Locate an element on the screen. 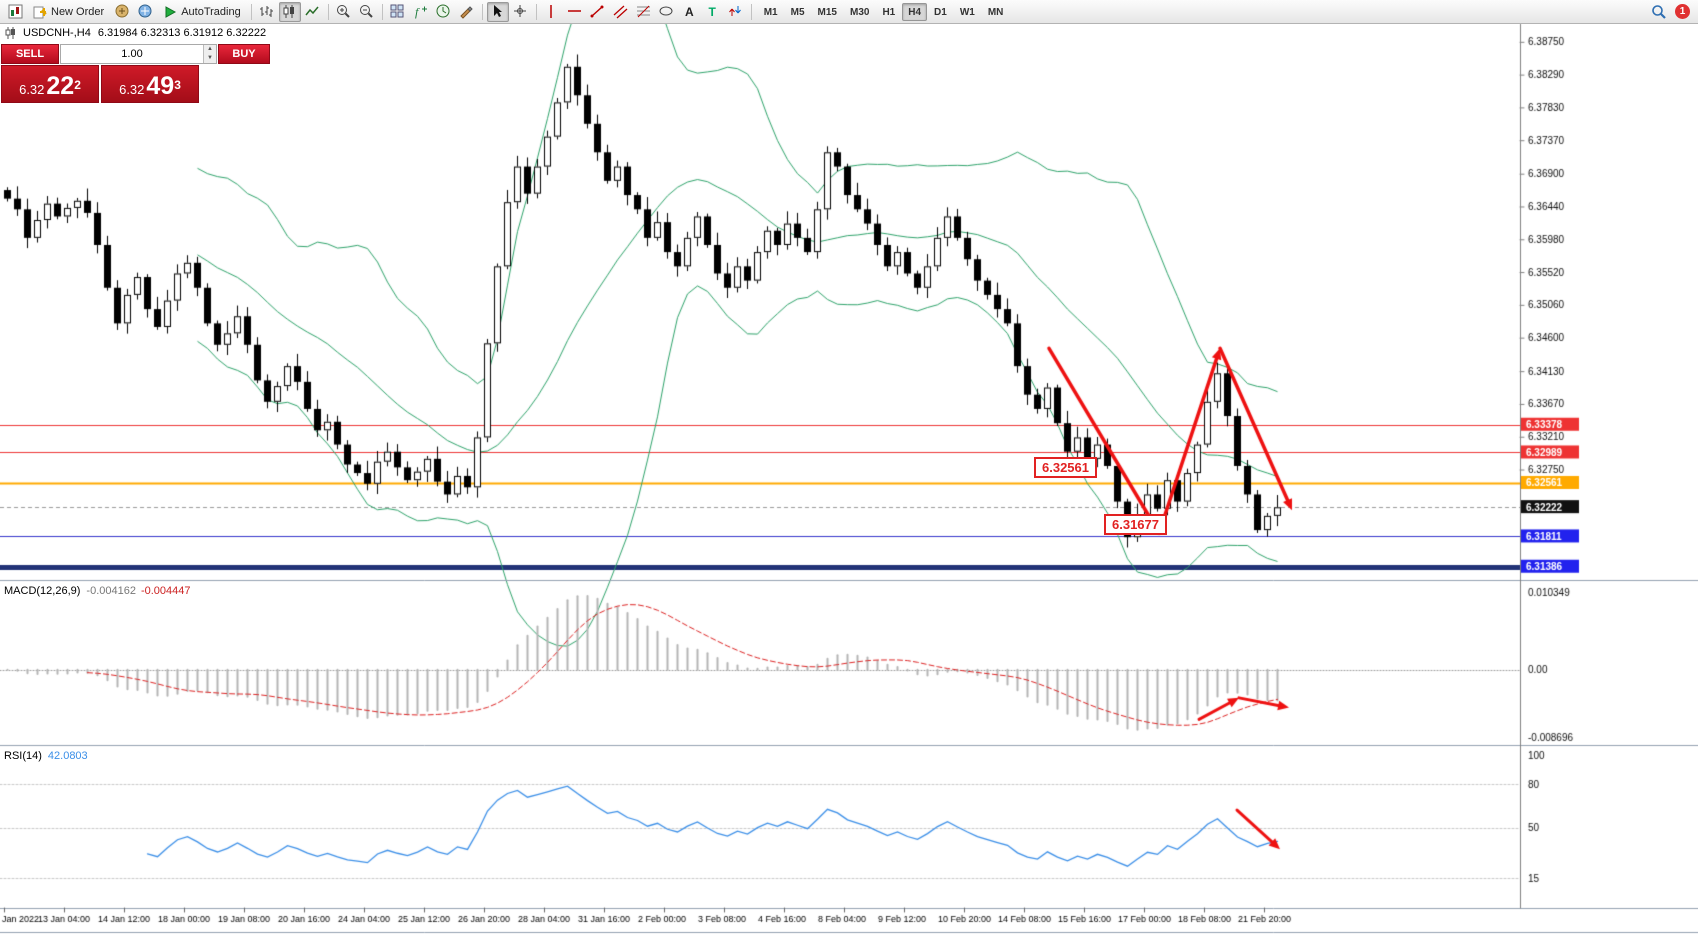  svg-text: A is located at coordinates (689, 12).